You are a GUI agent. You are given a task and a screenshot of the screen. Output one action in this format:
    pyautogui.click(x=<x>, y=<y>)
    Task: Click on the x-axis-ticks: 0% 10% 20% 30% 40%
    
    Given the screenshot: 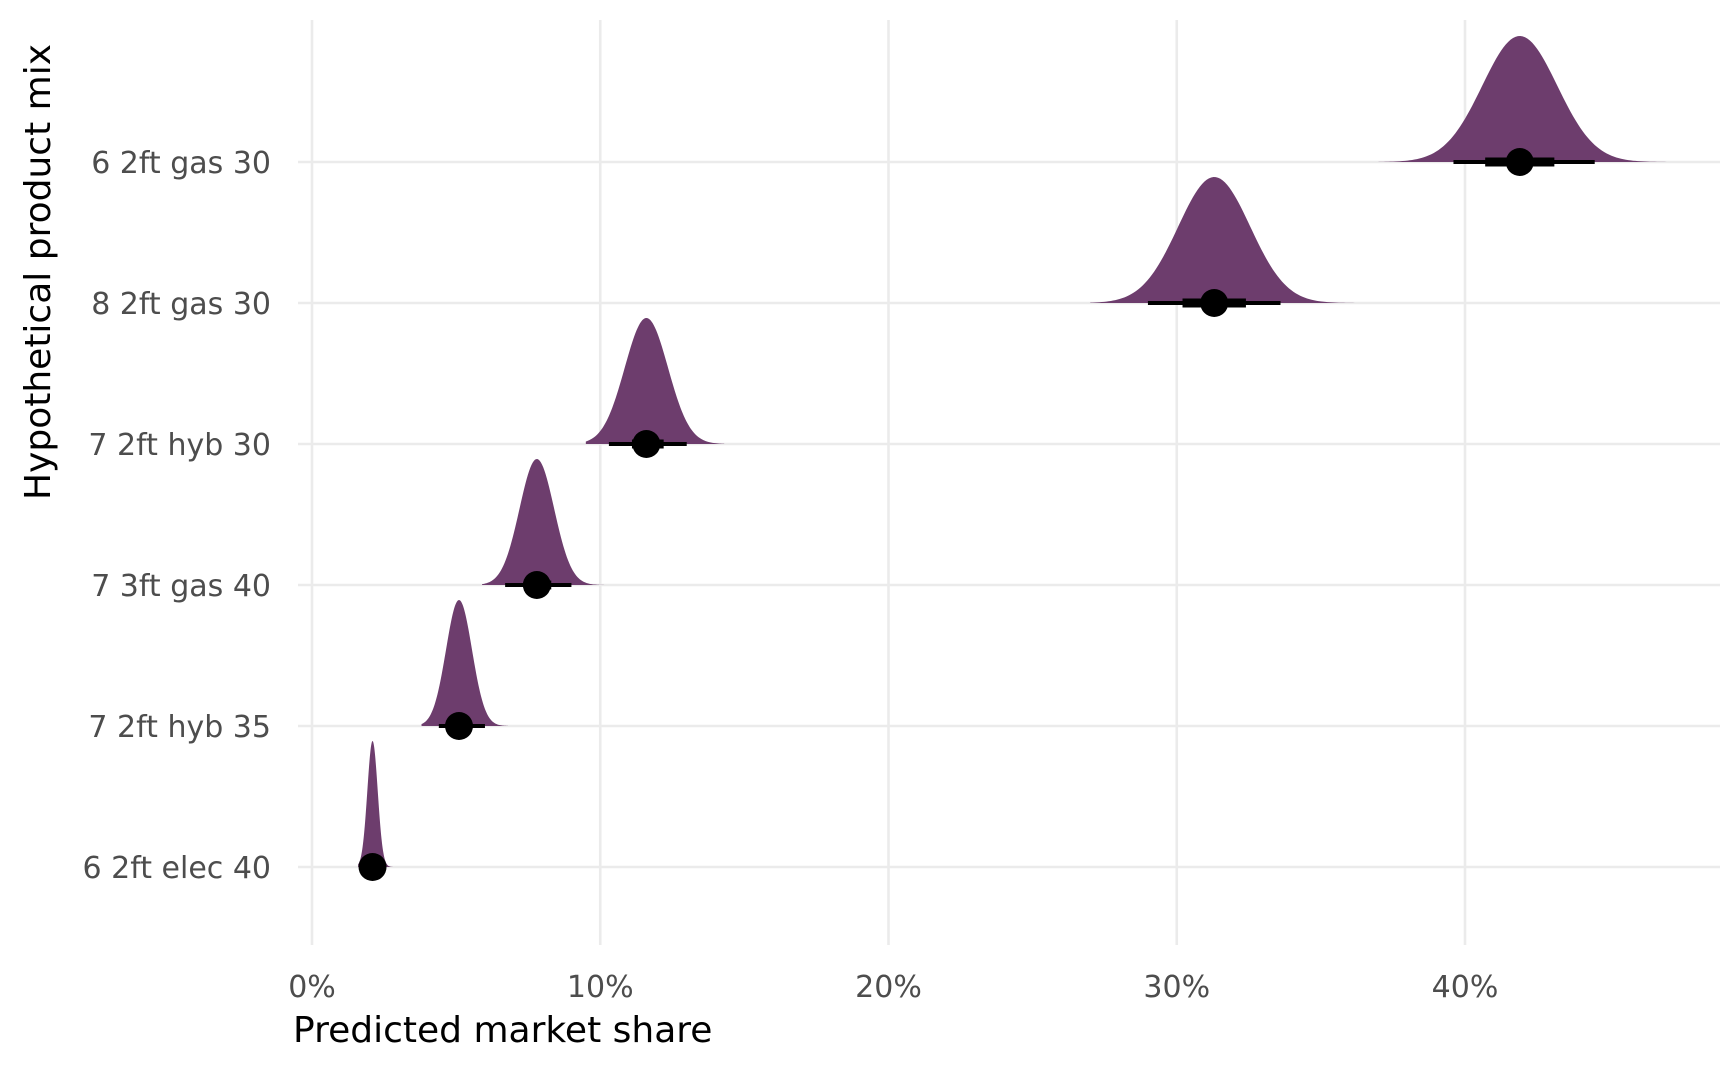 What is the action you would take?
    pyautogui.click(x=893, y=987)
    